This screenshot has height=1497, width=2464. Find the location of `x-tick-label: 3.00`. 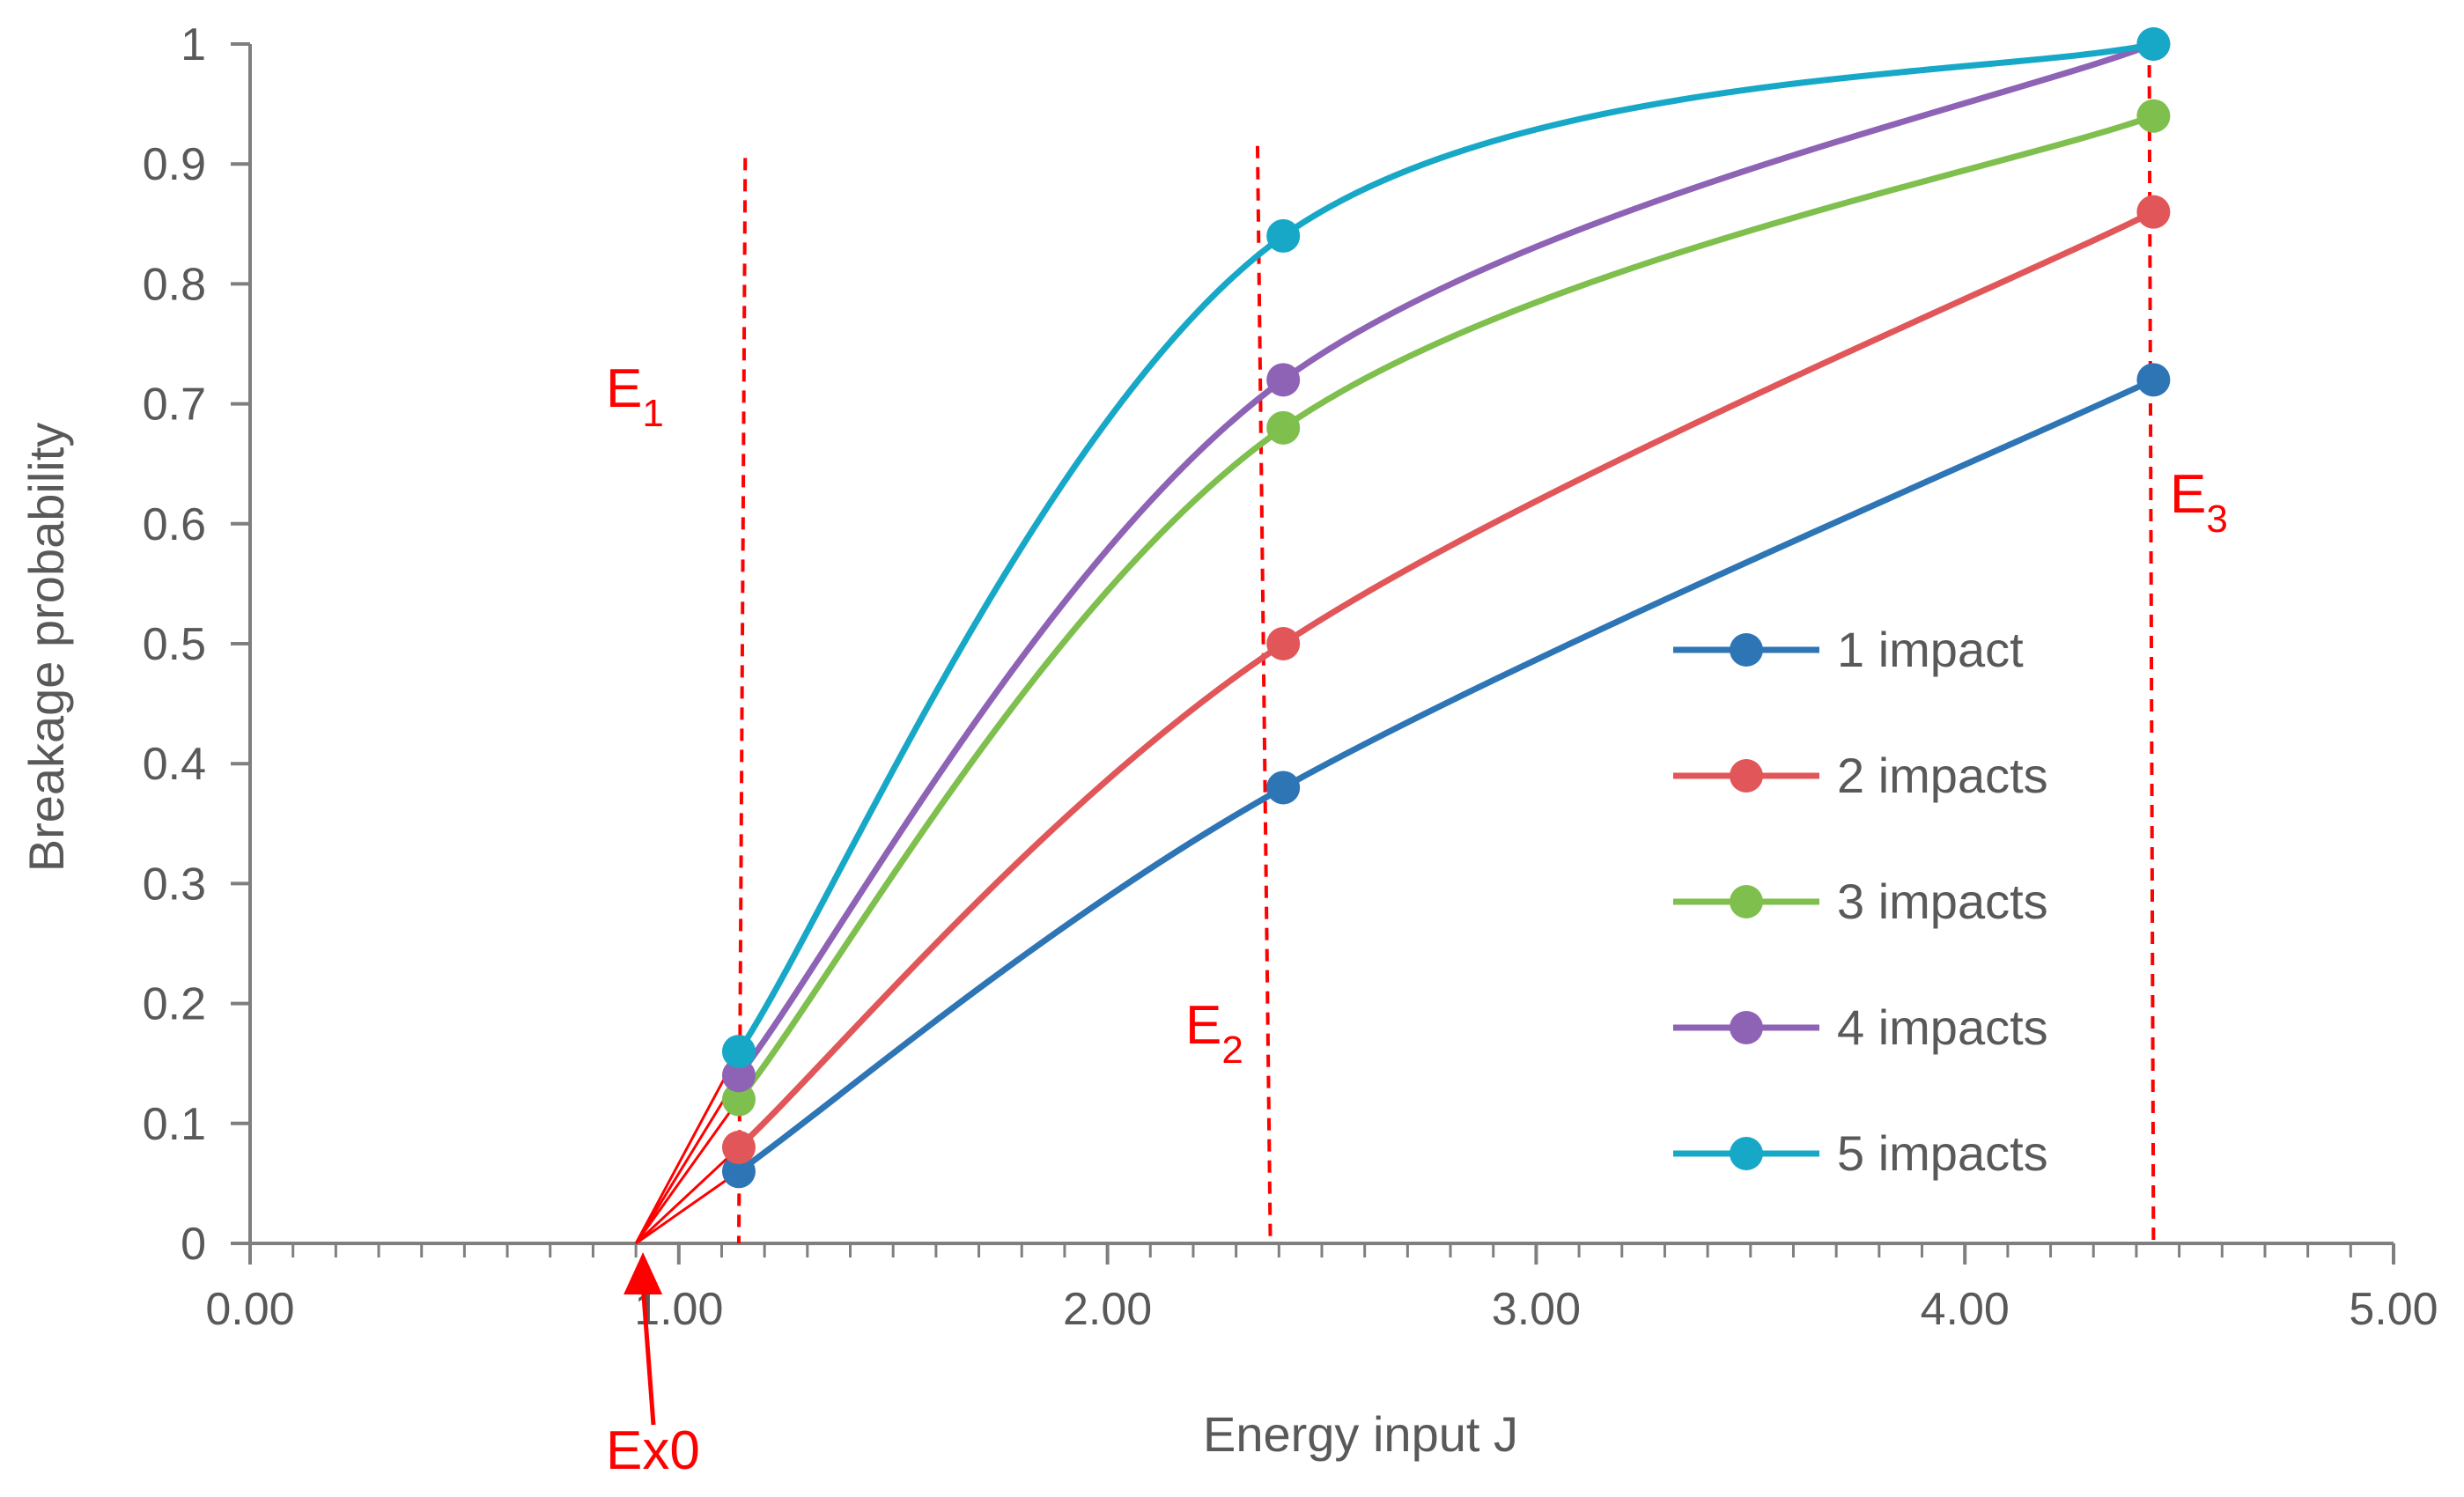

x-tick-label: 3.00 is located at coordinates (1536, 1310).